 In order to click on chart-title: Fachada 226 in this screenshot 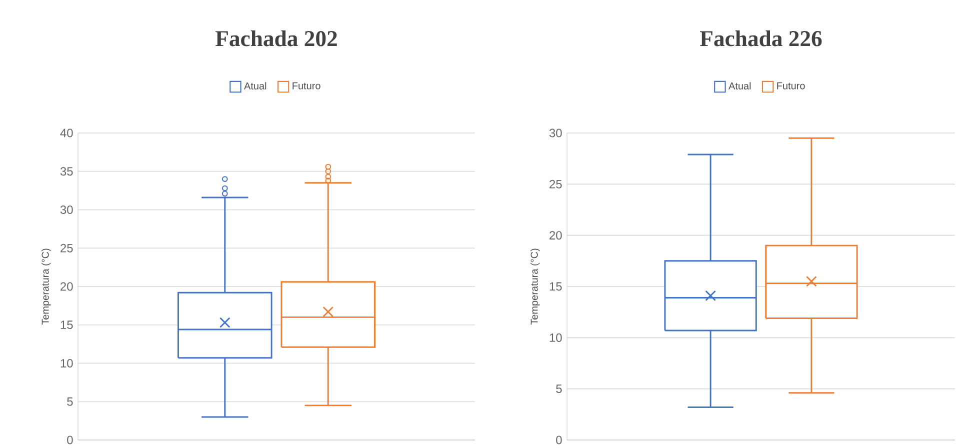, I will do `click(761, 38)`.